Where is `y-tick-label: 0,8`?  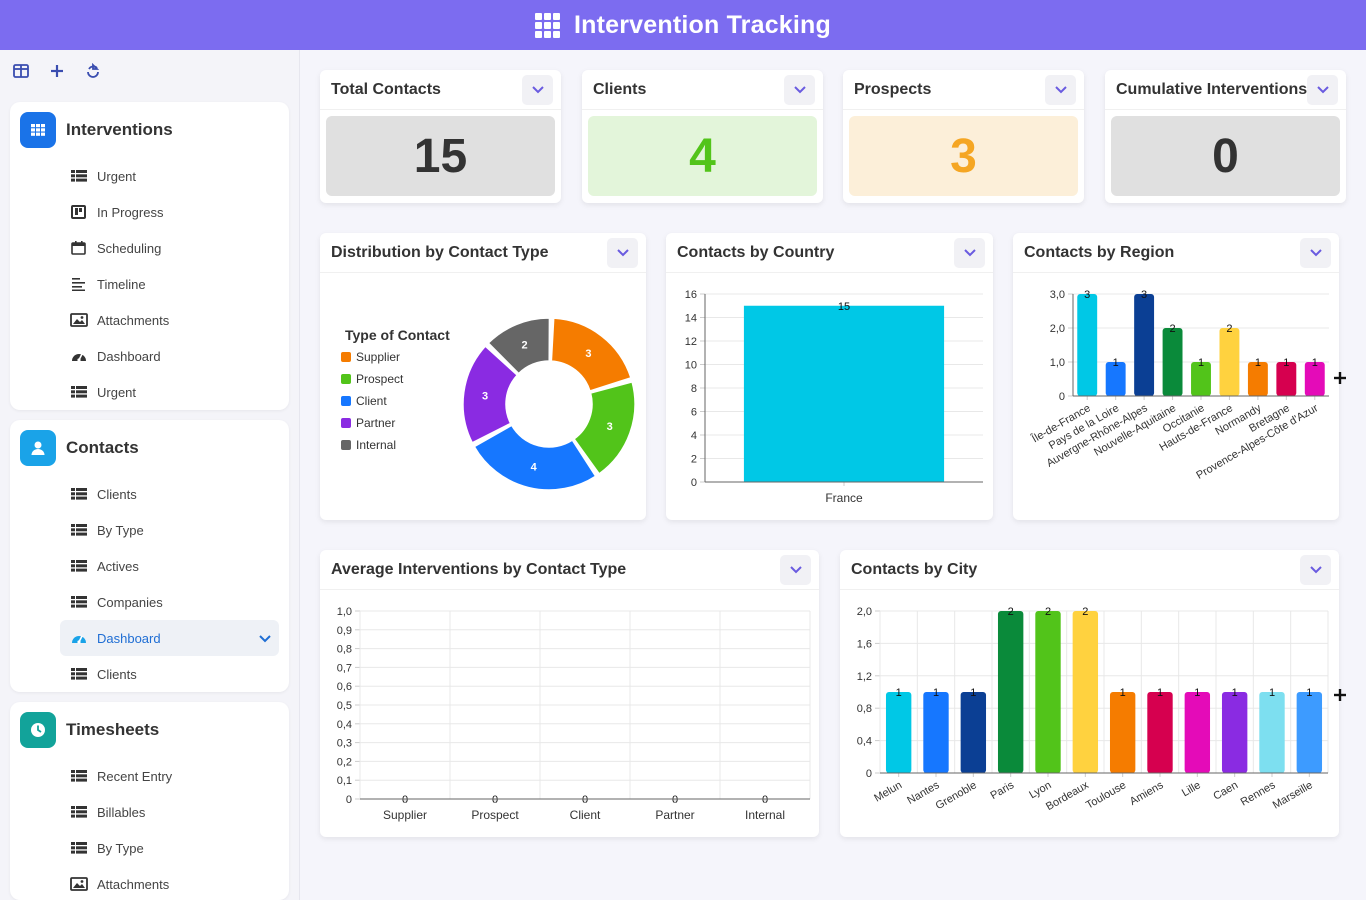
y-tick-label: 0,8 is located at coordinates (344, 650).